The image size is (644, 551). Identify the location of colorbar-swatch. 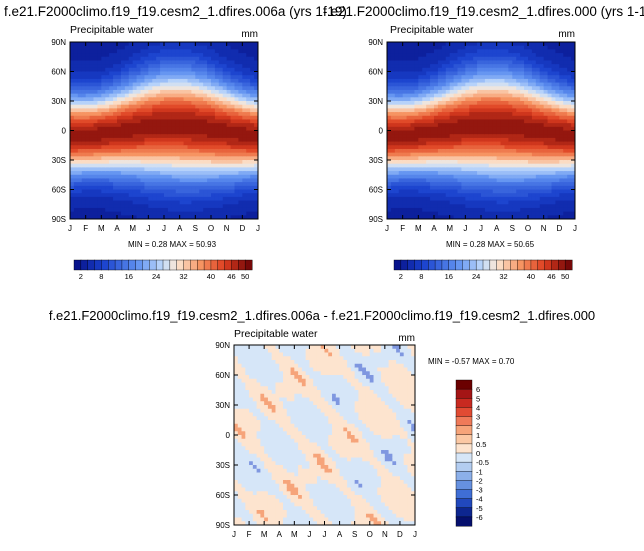
(493, 265).